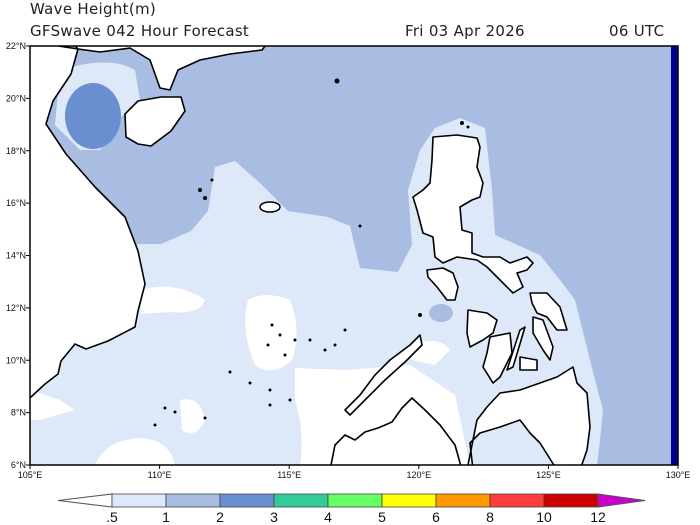  Describe the element at coordinates (88, 222) in the screenshot. I see `land-indochina` at that location.